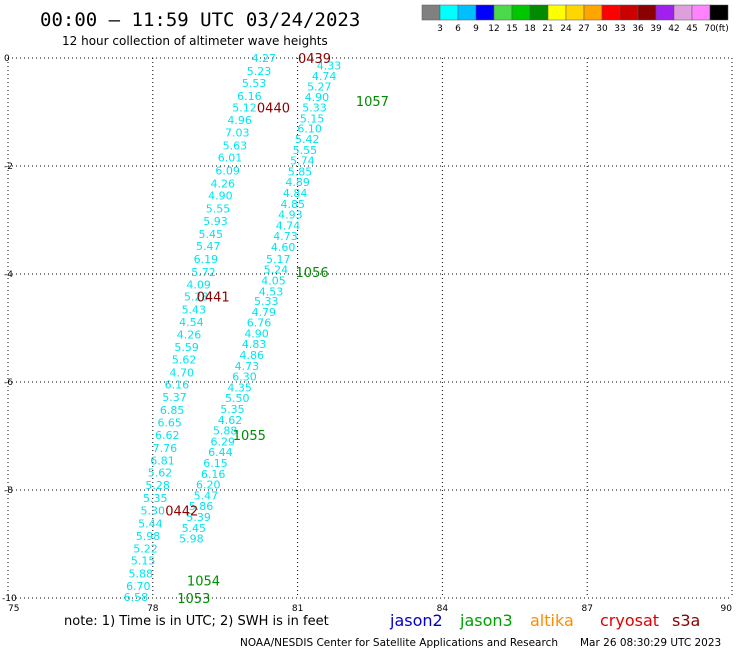 The height and width of the screenshot is (650, 740). Describe the element at coordinates (295, 193) in the screenshot. I see `swh-value-label: 4.84` at that location.